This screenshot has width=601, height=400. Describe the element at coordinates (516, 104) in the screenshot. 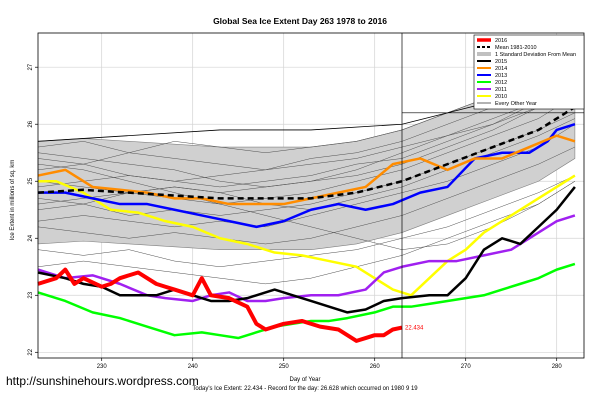

I see `legend-label: Every Other Year` at that location.